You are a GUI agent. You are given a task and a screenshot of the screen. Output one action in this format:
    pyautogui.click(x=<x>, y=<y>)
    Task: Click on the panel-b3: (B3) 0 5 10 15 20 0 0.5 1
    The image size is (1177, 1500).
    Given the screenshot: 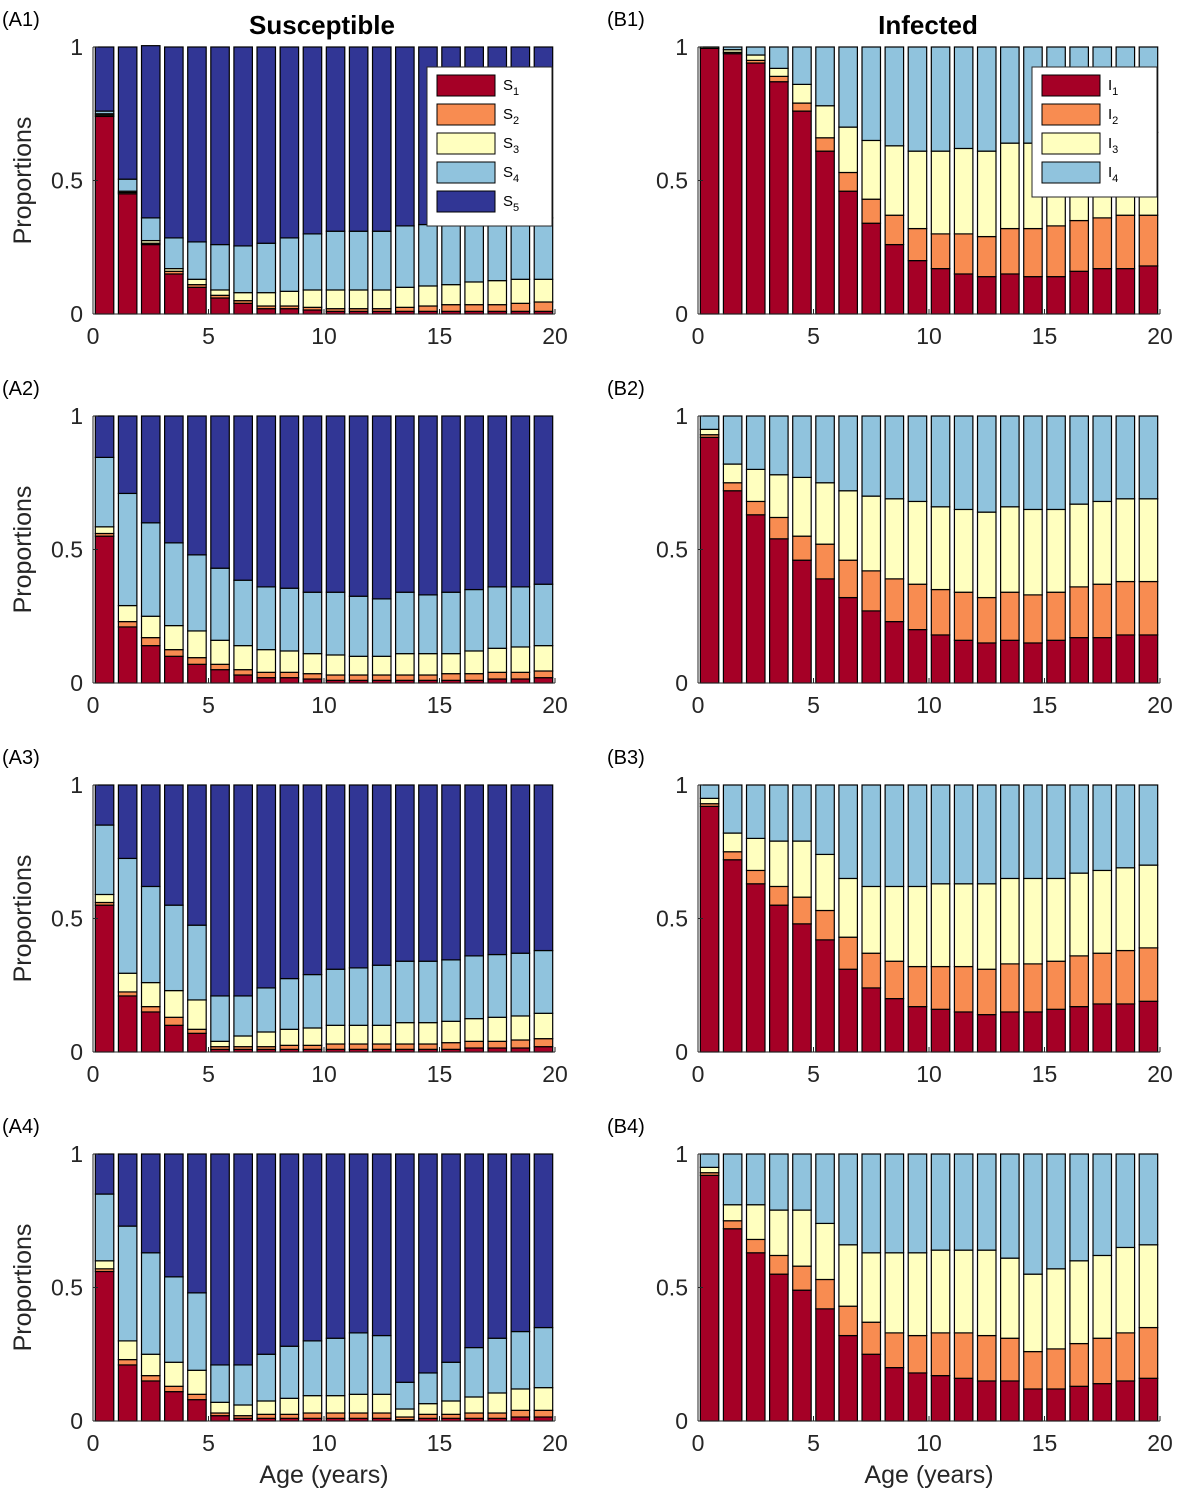 What is the action you would take?
    pyautogui.click(x=890, y=917)
    